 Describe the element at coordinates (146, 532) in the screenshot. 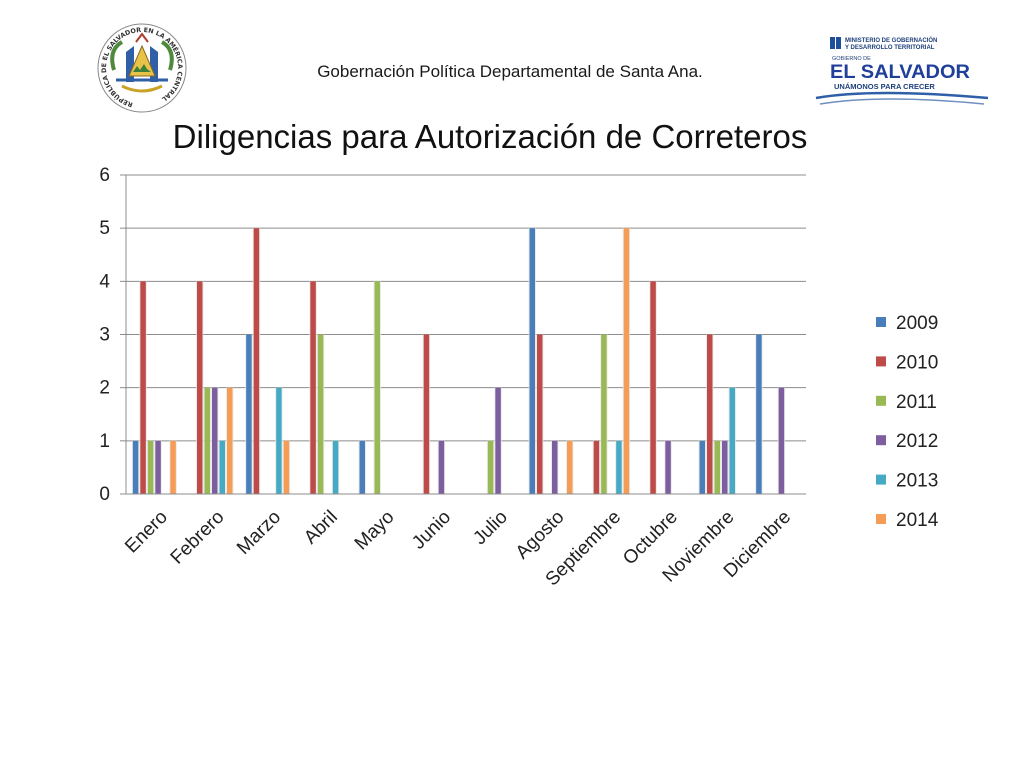

I see `x-tick-label: Enero` at that location.